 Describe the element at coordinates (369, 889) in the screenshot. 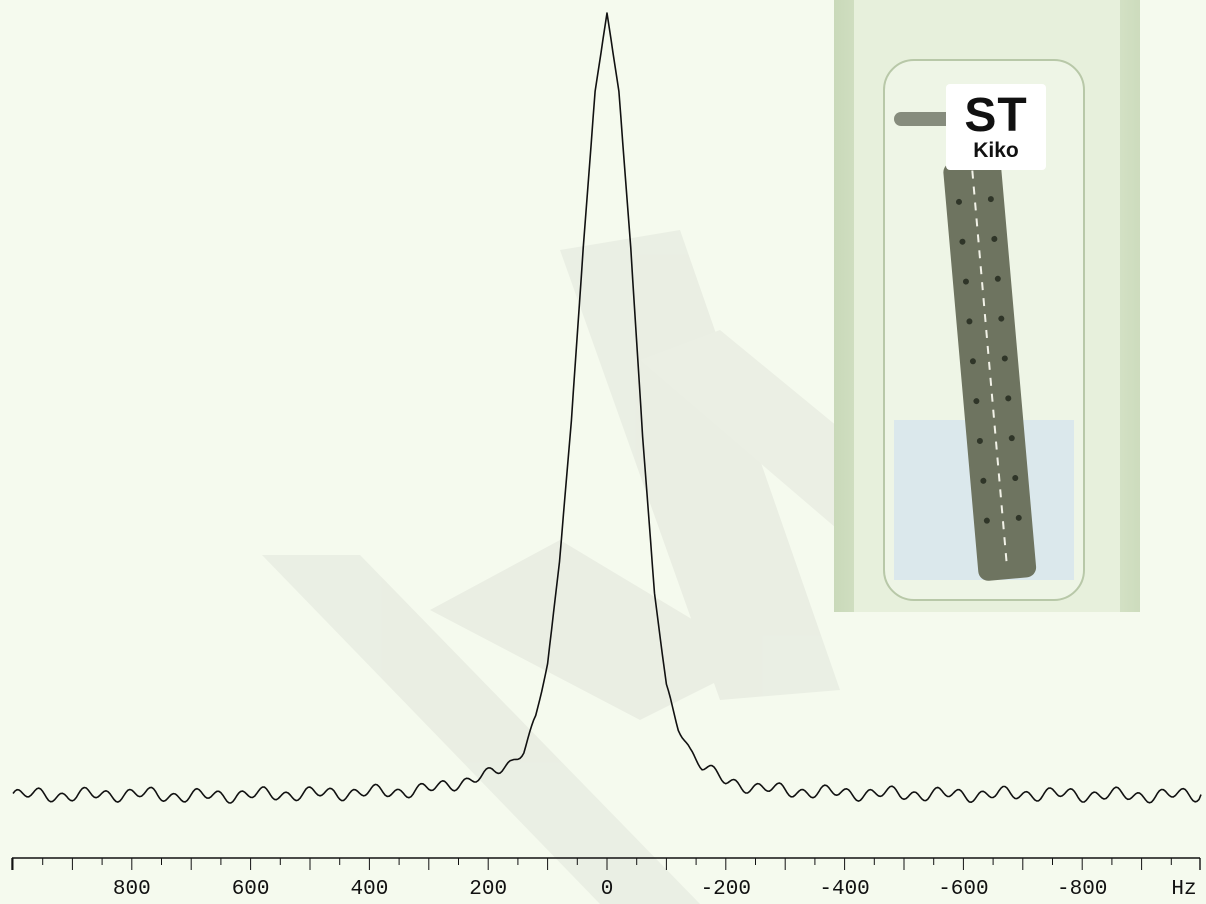

I see `x-tick-label: 400` at that location.